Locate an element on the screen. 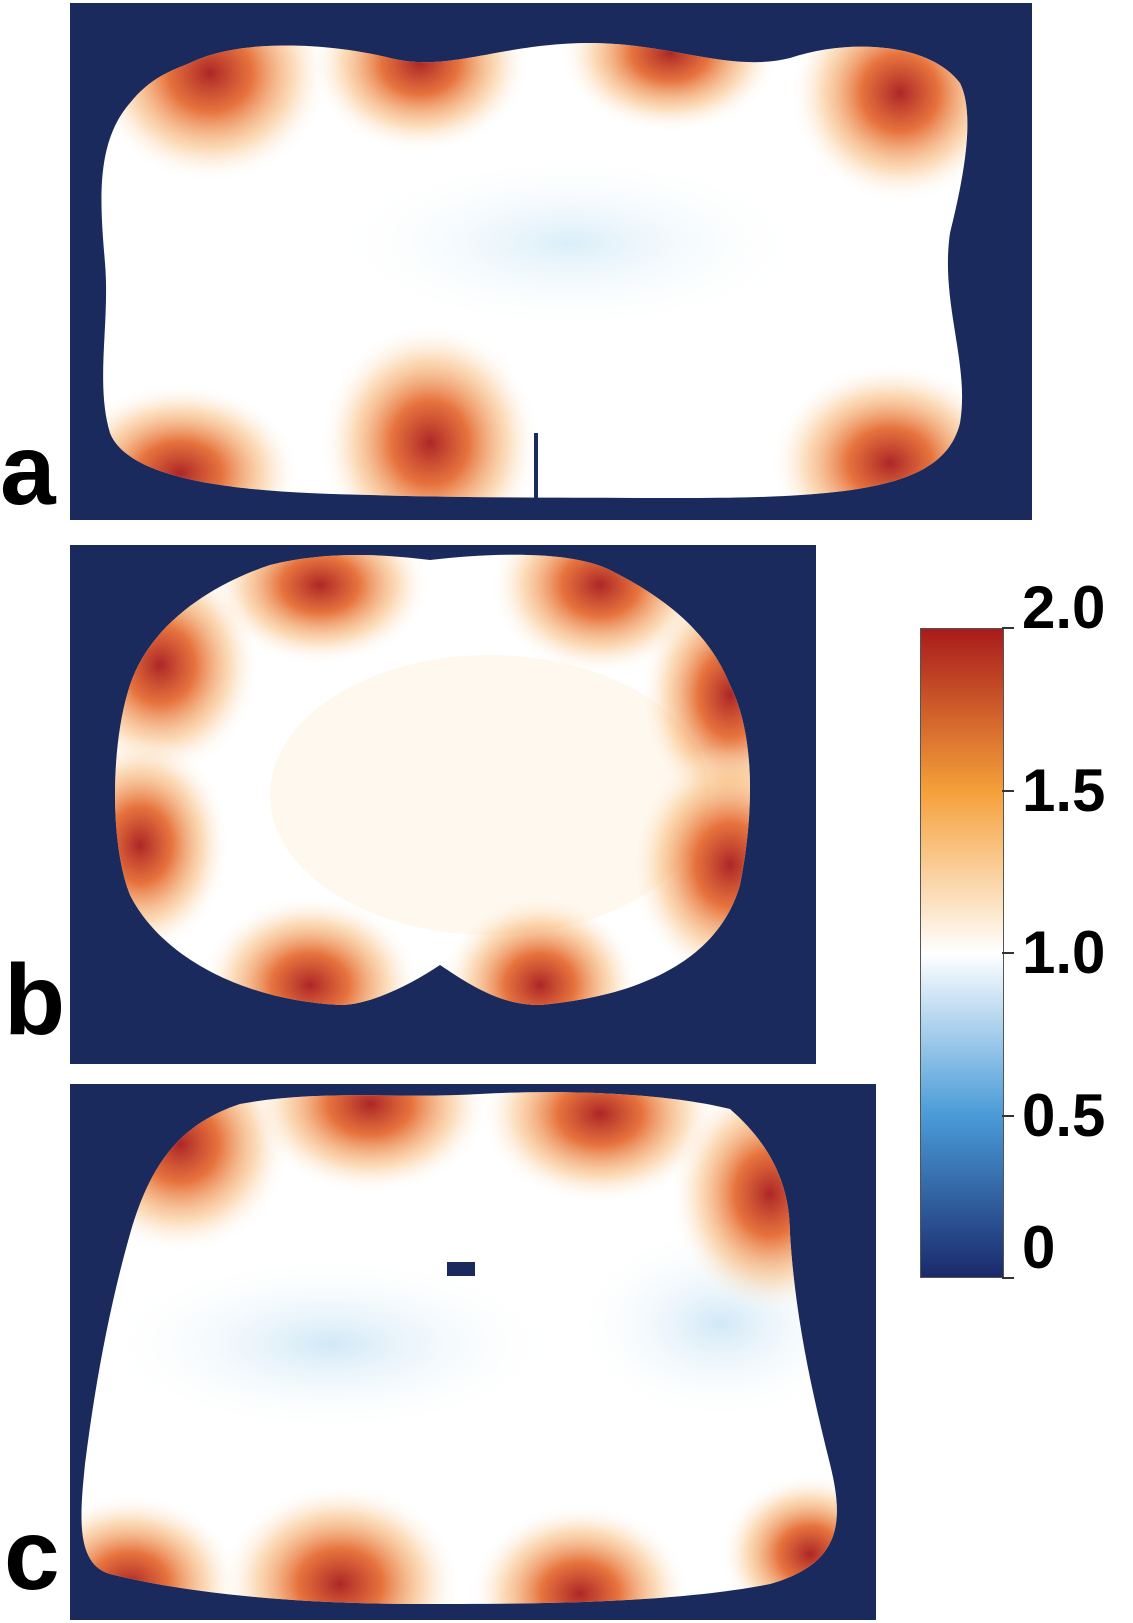 The height and width of the screenshot is (1623, 1133). colorbar-tick-label: 1.5 is located at coordinates (1064, 790).